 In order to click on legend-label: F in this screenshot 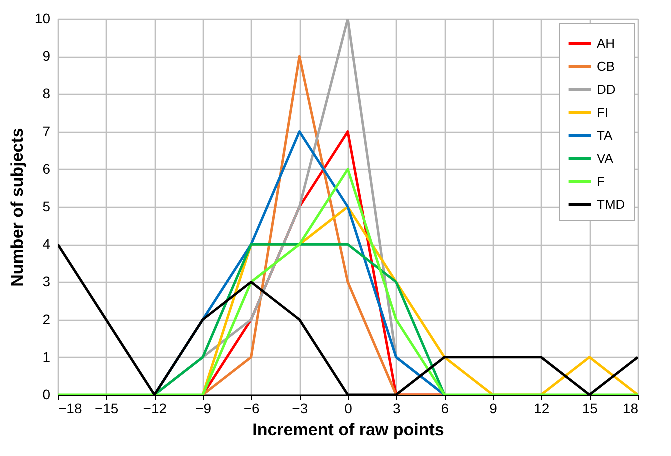, I will do `click(601, 181)`.